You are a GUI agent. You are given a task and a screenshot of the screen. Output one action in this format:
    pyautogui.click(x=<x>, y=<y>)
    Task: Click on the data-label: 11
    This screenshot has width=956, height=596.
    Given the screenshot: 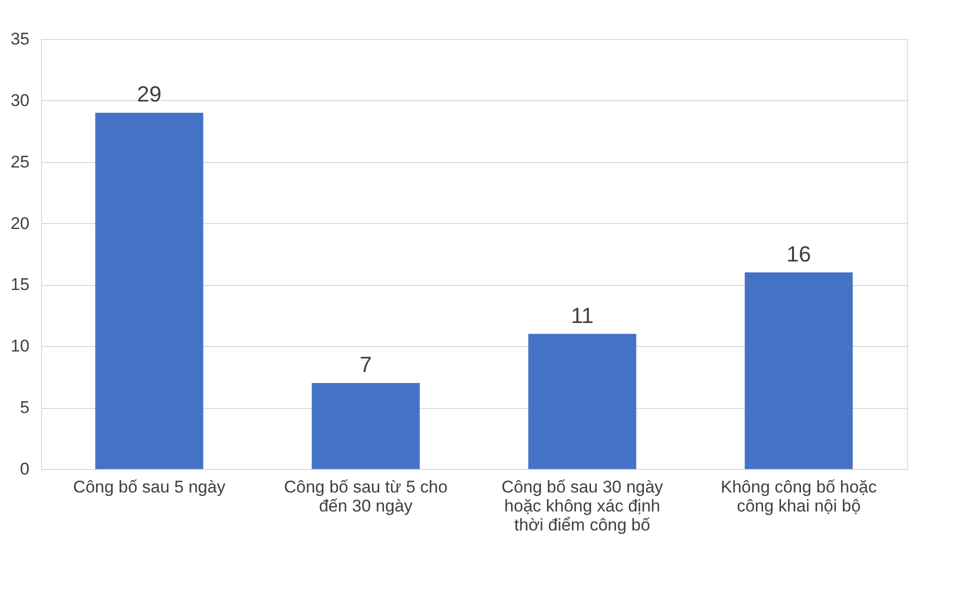 What is the action you would take?
    pyautogui.click(x=582, y=315)
    